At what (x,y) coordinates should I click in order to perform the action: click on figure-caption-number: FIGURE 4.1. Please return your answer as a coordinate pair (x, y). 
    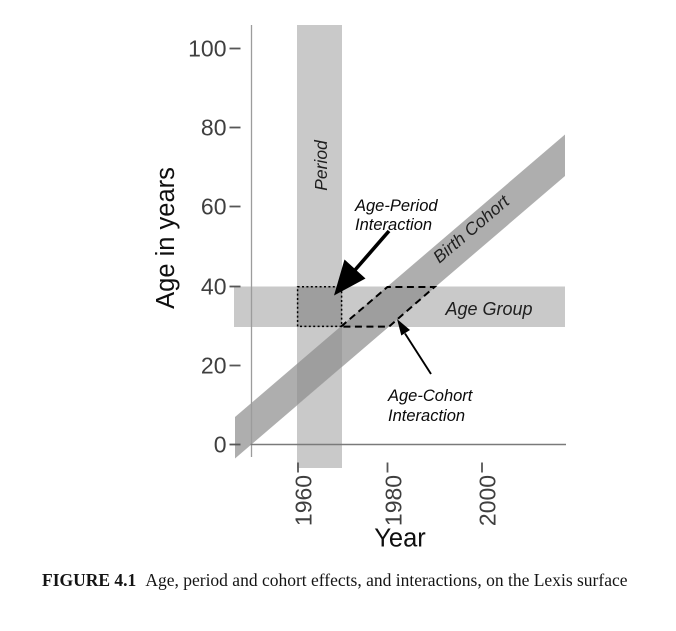
    Looking at the image, I should click on (89, 580).